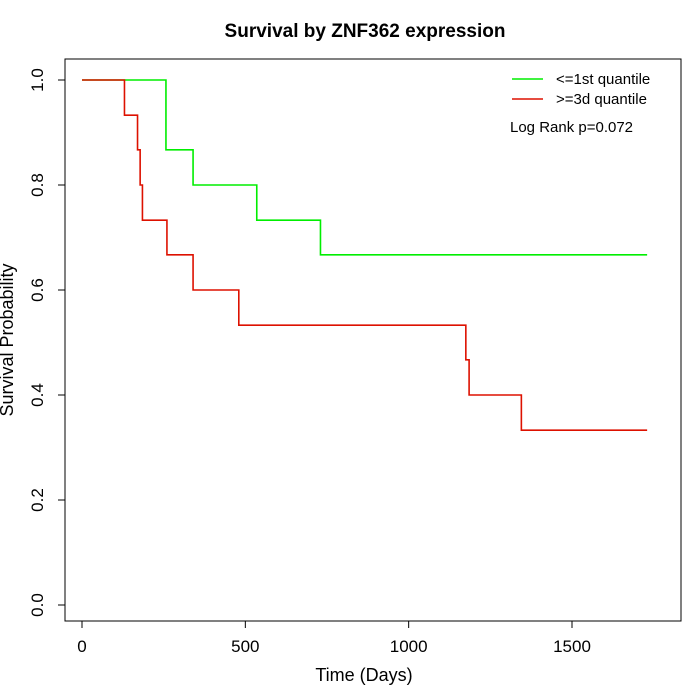 The width and height of the screenshot is (700, 700). Describe the element at coordinates (409, 646) in the screenshot. I see `x-tick-label: 1000` at that location.